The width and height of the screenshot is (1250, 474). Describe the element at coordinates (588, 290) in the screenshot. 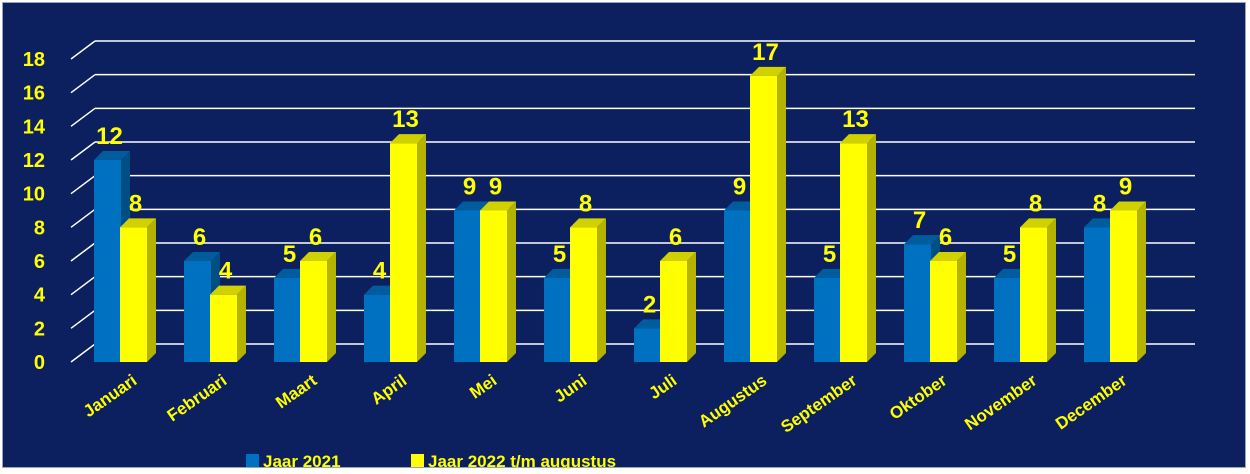

I see `bar-2-juni` at that location.